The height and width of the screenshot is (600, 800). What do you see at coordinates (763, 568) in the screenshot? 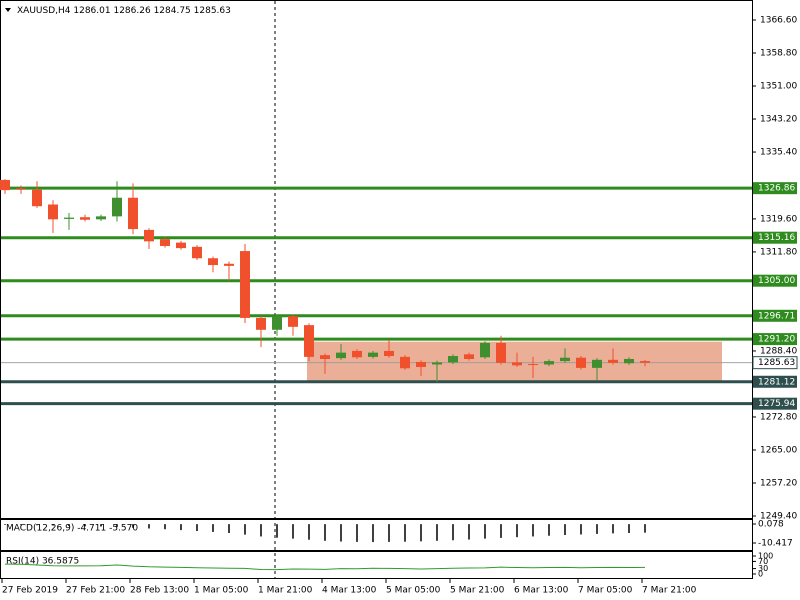
I see `rsi-tick-label: 30` at bounding box center [763, 568].